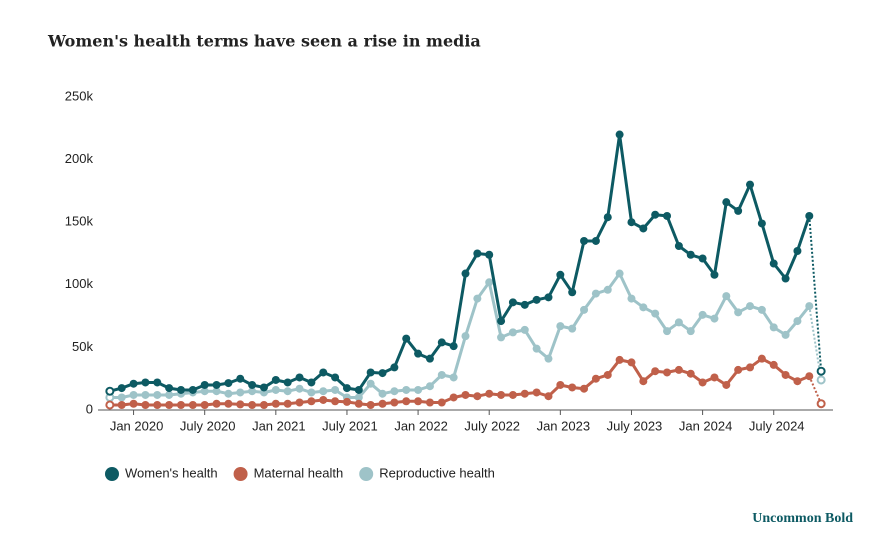 The image size is (886, 551). Describe the element at coordinates (777, 425) in the screenshot. I see `x-tick-label: July 2024` at that location.